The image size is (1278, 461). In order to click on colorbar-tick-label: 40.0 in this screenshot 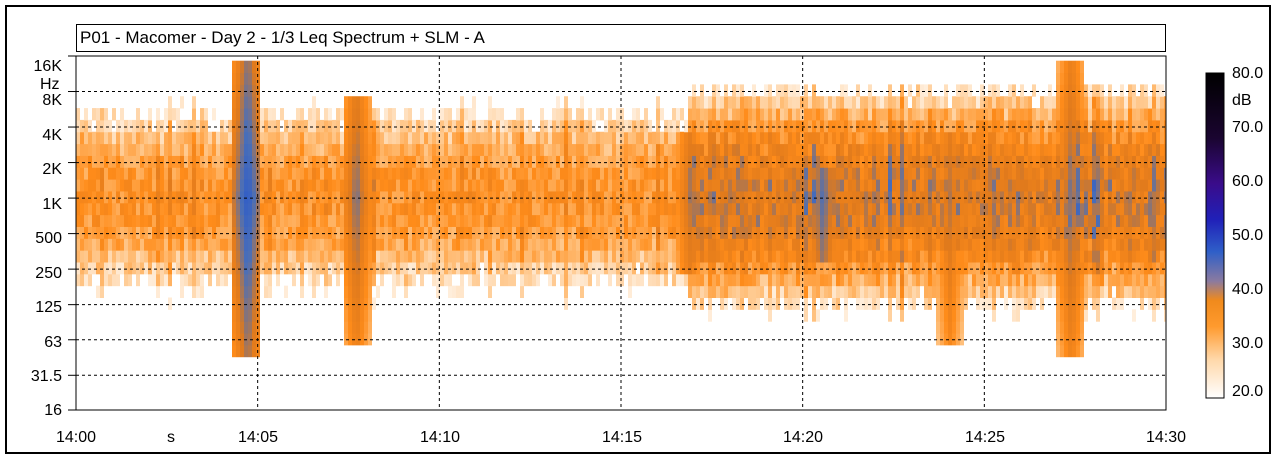, I will do `click(1248, 289)`.